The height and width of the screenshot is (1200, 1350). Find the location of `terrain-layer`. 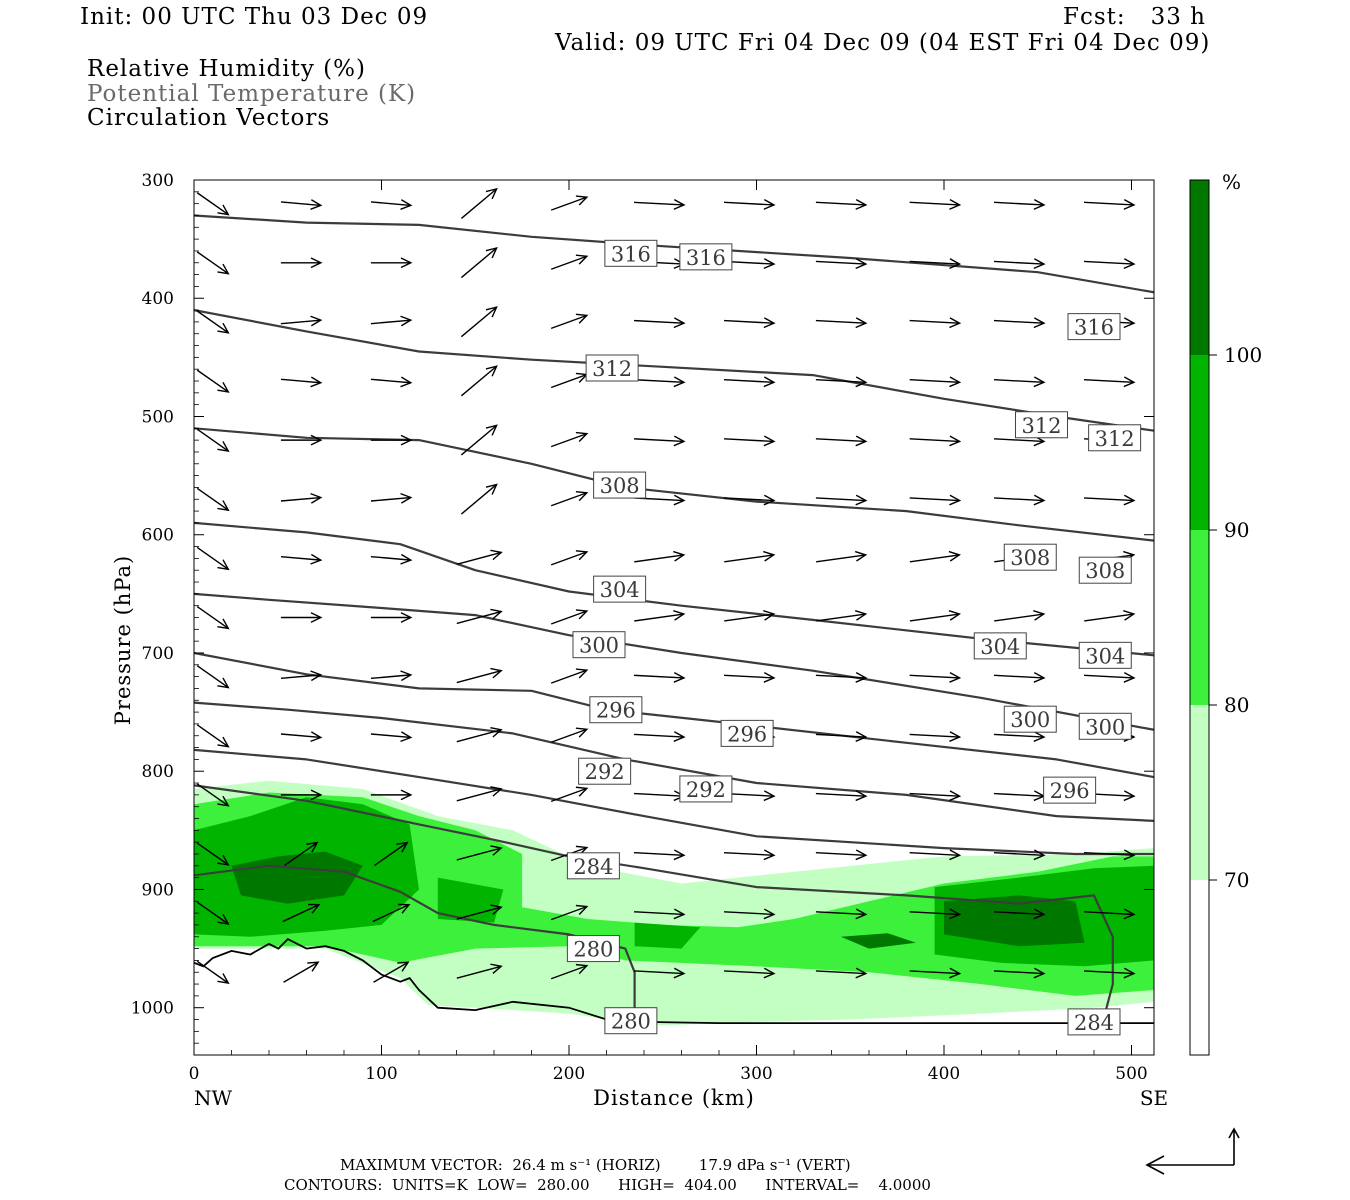

terrain-layer is located at coordinates (674, 981).